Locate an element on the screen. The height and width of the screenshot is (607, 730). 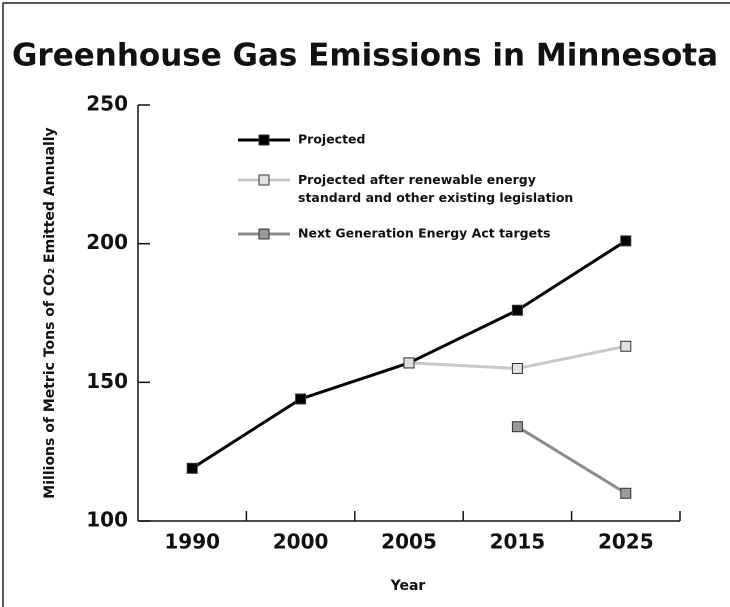
series-line is located at coordinates (571, 460).